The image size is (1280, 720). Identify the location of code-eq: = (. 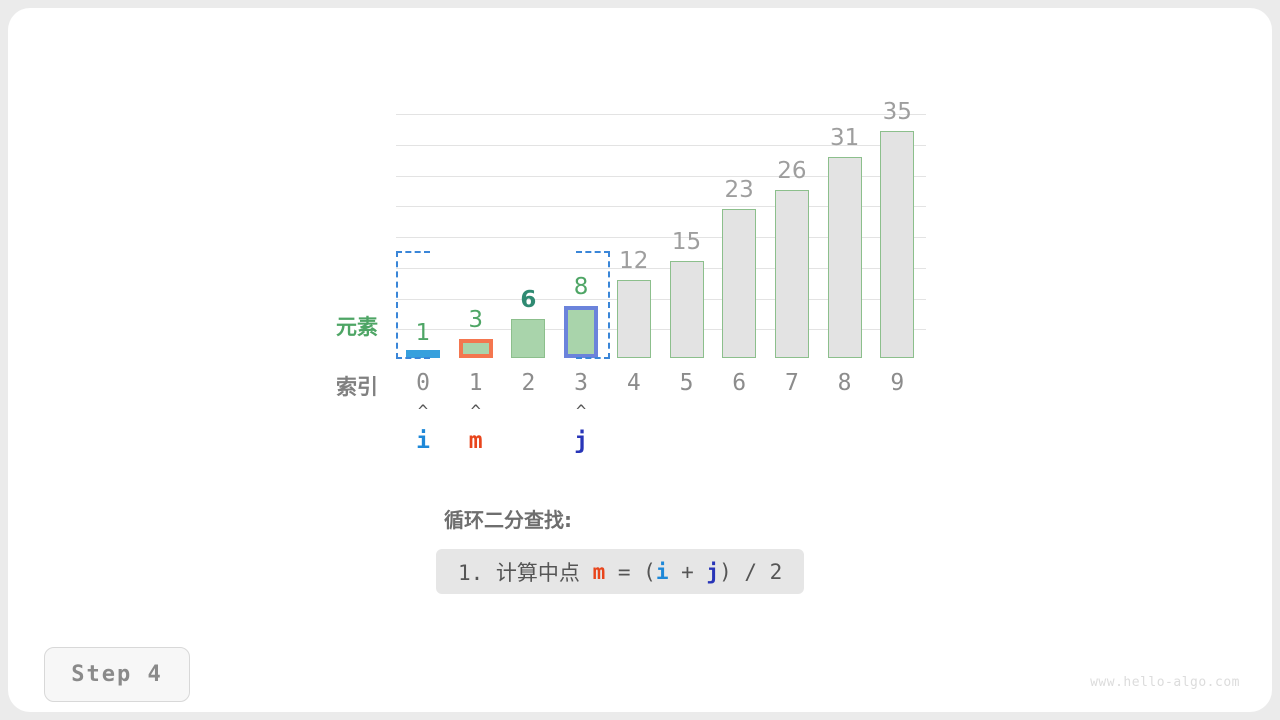
(630, 571).